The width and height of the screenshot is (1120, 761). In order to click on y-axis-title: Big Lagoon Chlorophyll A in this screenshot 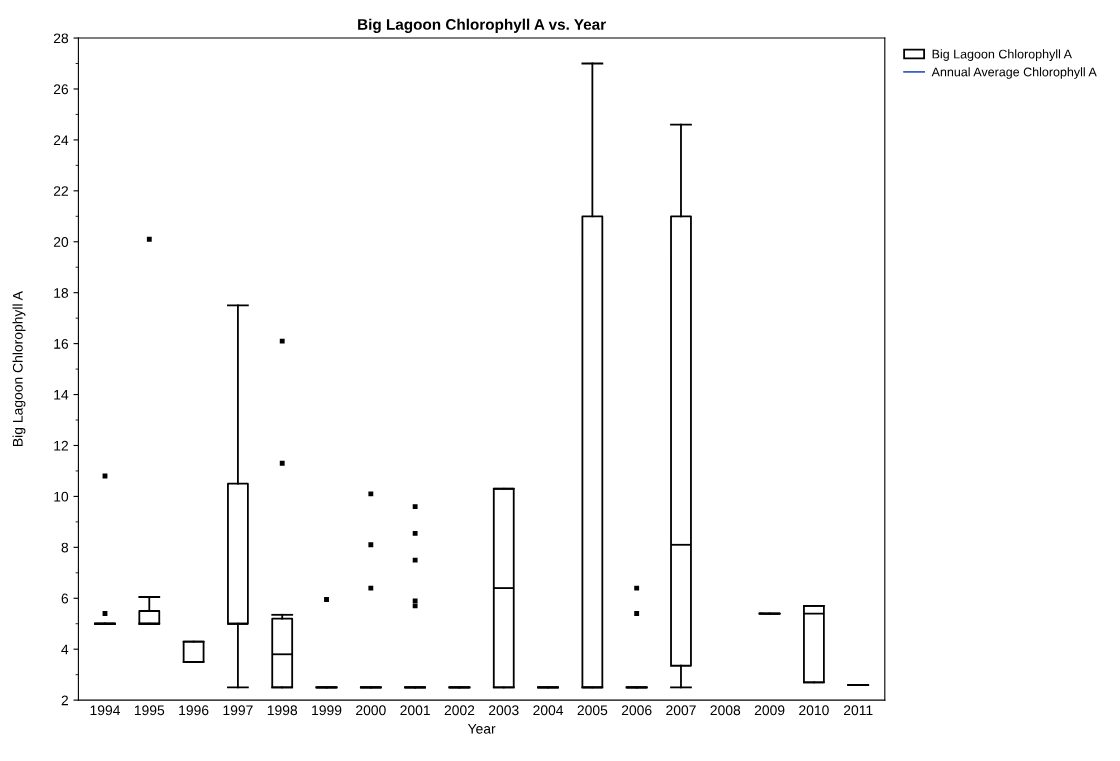, I will do `click(19, 368)`.